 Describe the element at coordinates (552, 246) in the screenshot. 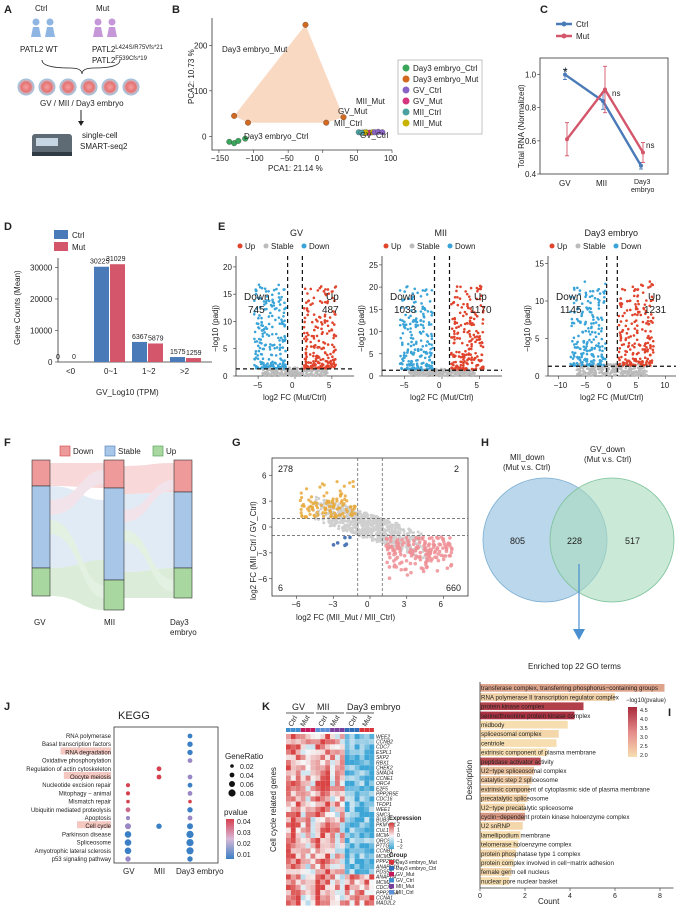

I see `volcano-legend-up-swatch` at that location.